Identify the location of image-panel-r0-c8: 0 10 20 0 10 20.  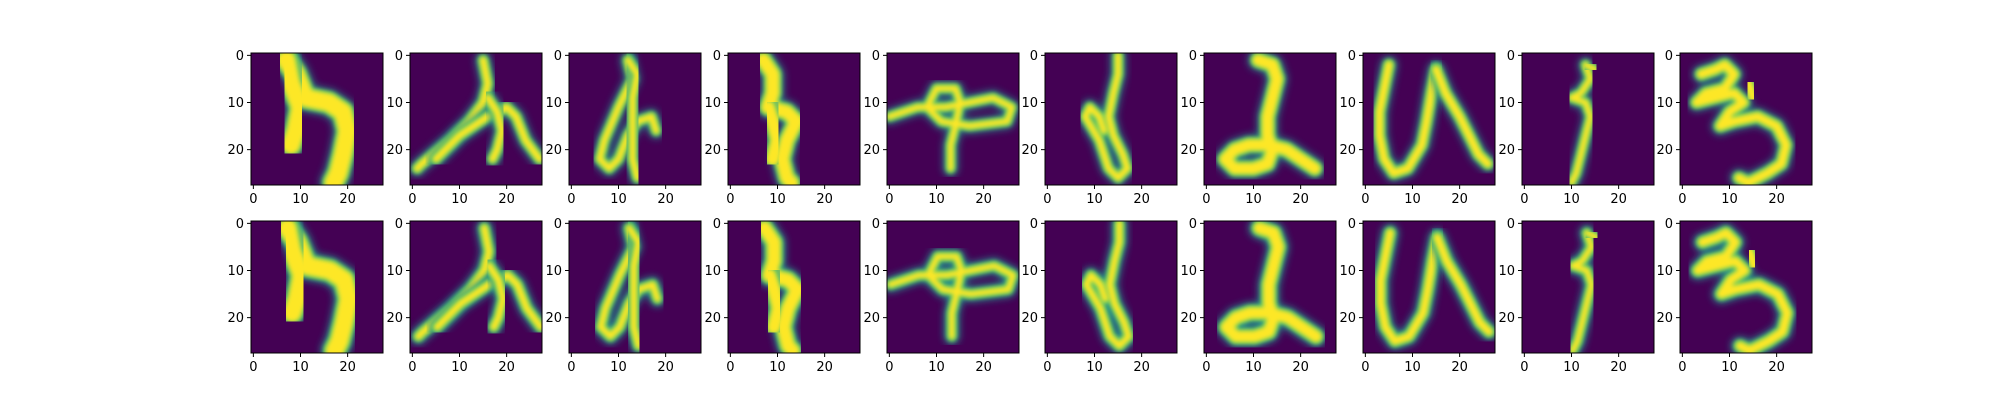
(1576, 128).